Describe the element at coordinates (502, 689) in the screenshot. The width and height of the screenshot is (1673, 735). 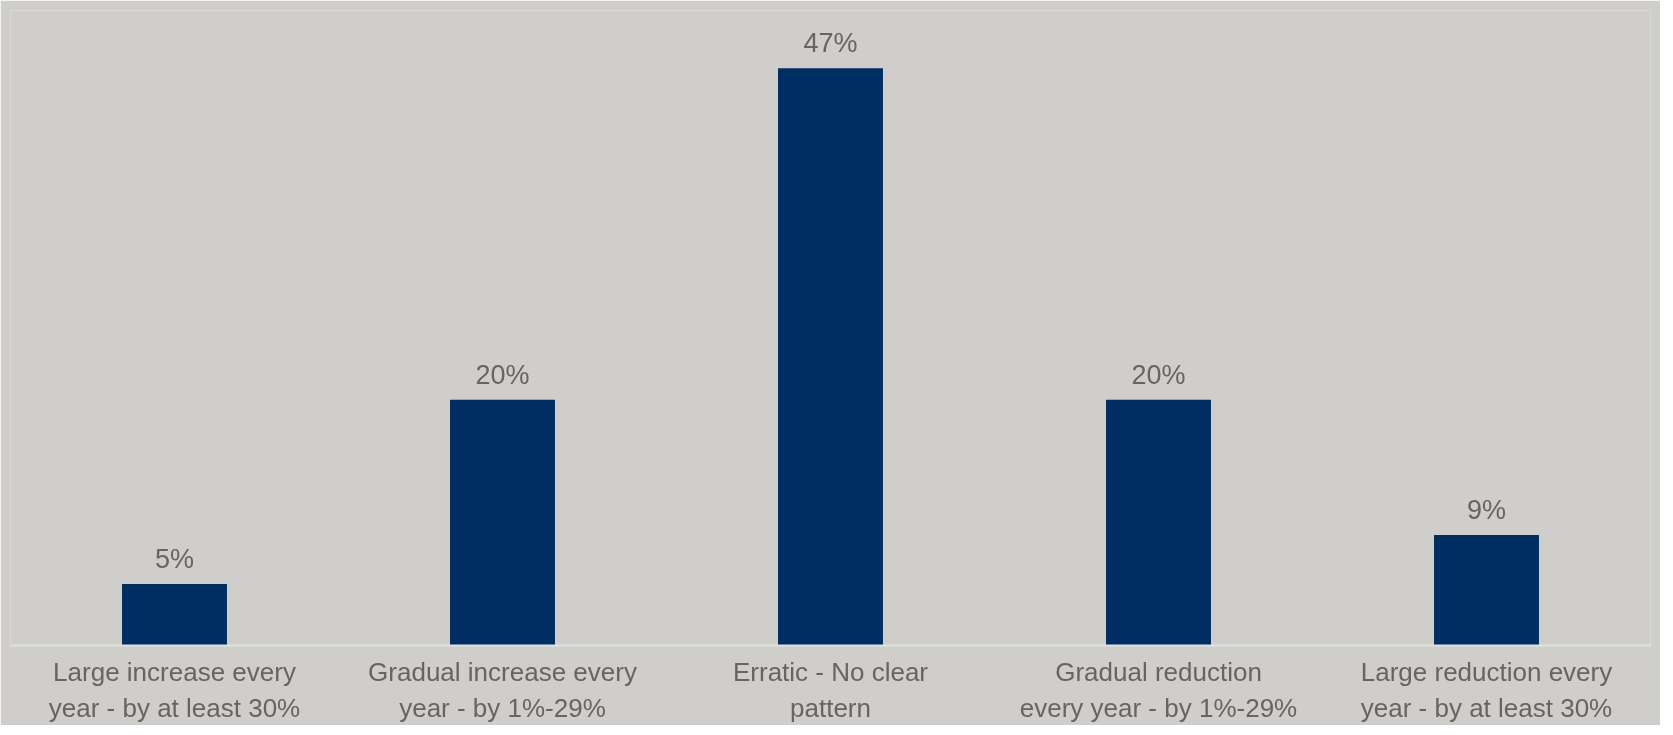
I see `x-tick-label: Gradual increase every year - by 1%-29%` at that location.